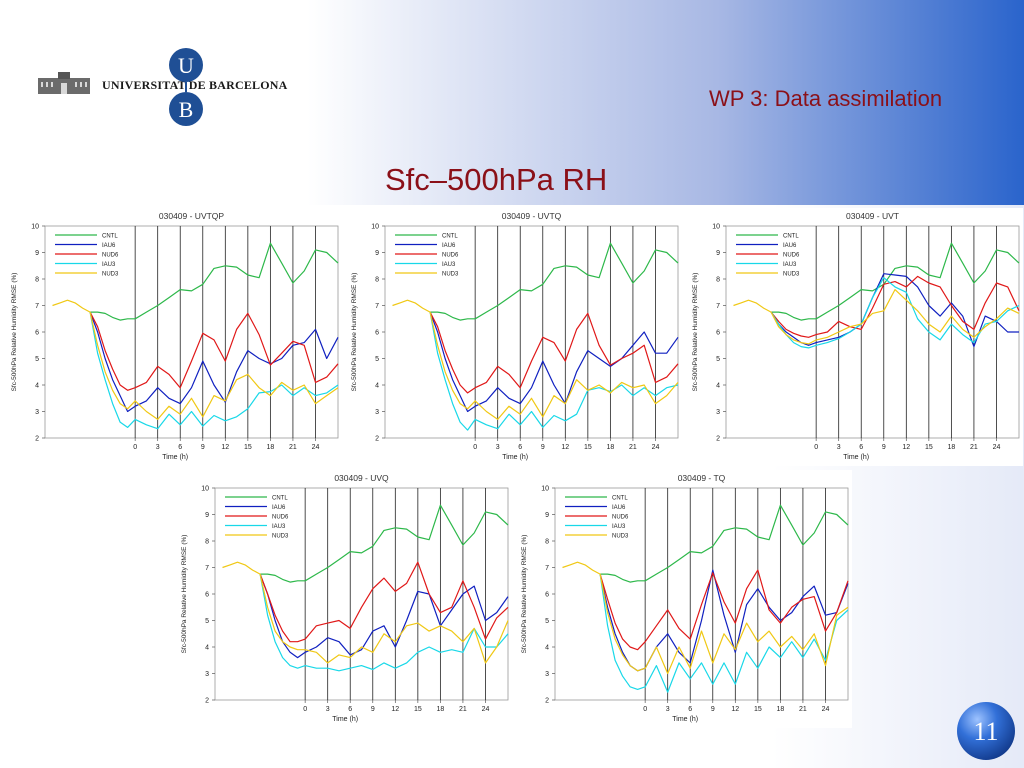 The height and width of the screenshot is (768, 1024). I want to click on x-tick-label: 24, so click(826, 709).